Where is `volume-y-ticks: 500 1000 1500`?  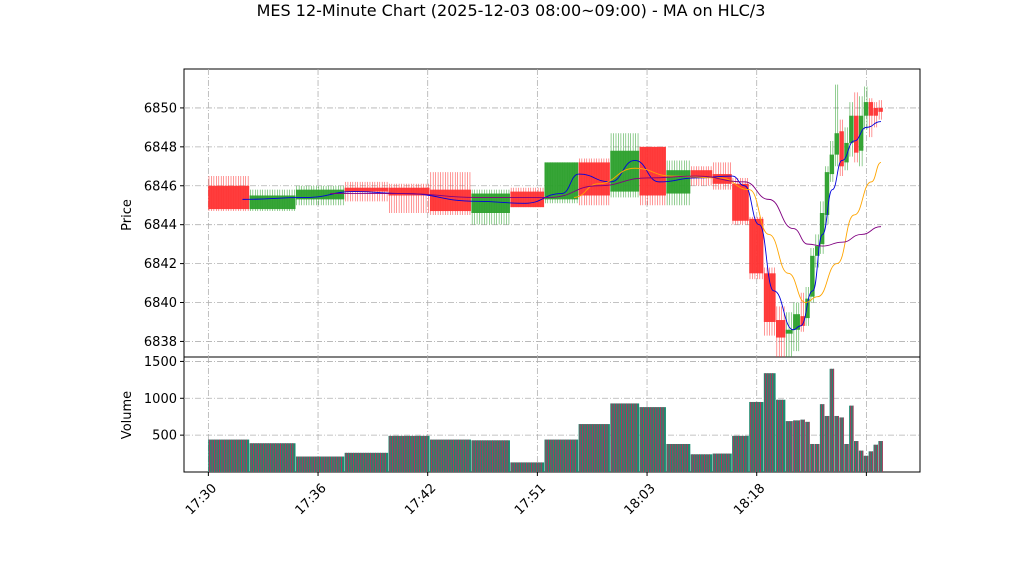 volume-y-ticks: 500 1000 1500 is located at coordinates (164, 399).